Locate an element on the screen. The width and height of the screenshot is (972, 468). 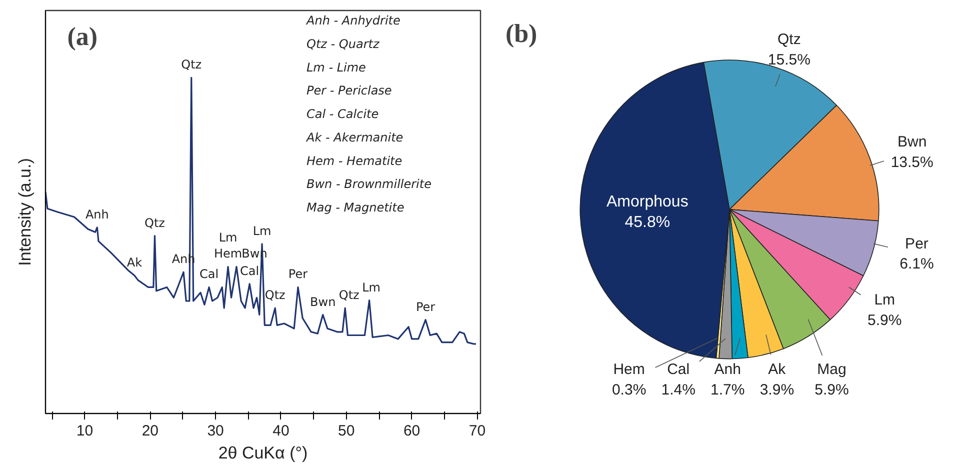
y-axis-title: Intensity (a.u.) is located at coordinates (25, 212).